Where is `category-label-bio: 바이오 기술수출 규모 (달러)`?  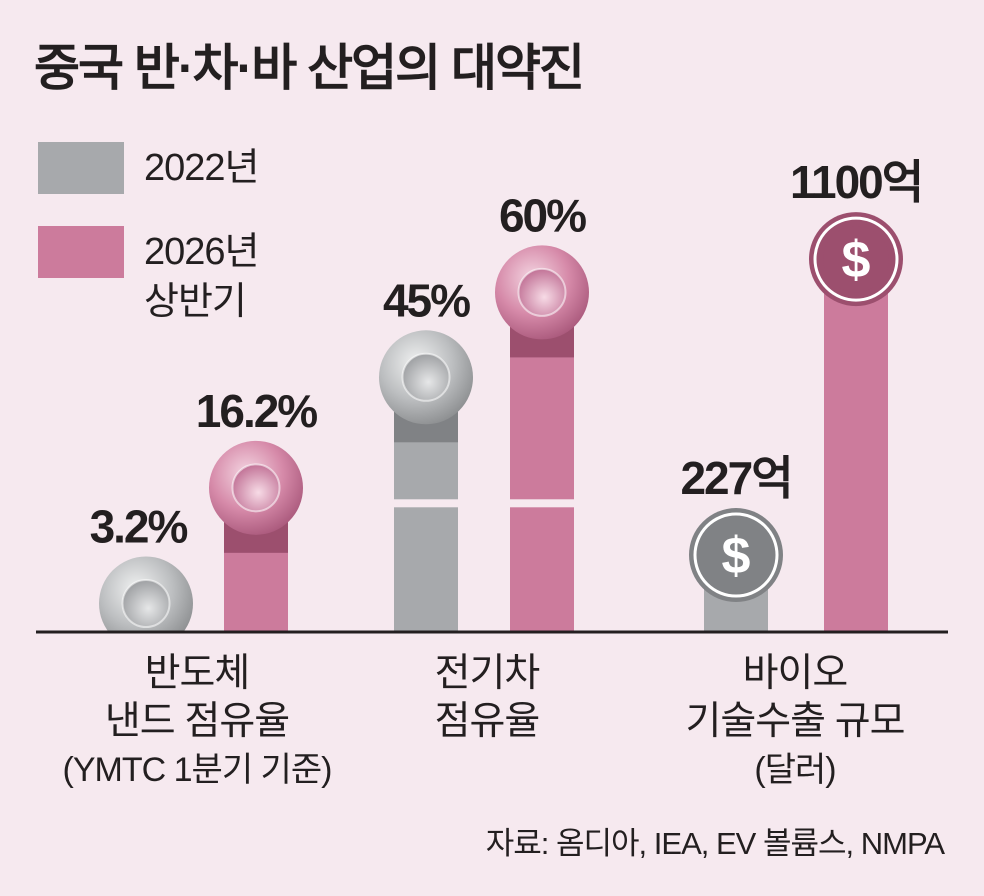
category-label-bio: 바이오 기술수출 규모 (달러) is located at coordinates (795, 722).